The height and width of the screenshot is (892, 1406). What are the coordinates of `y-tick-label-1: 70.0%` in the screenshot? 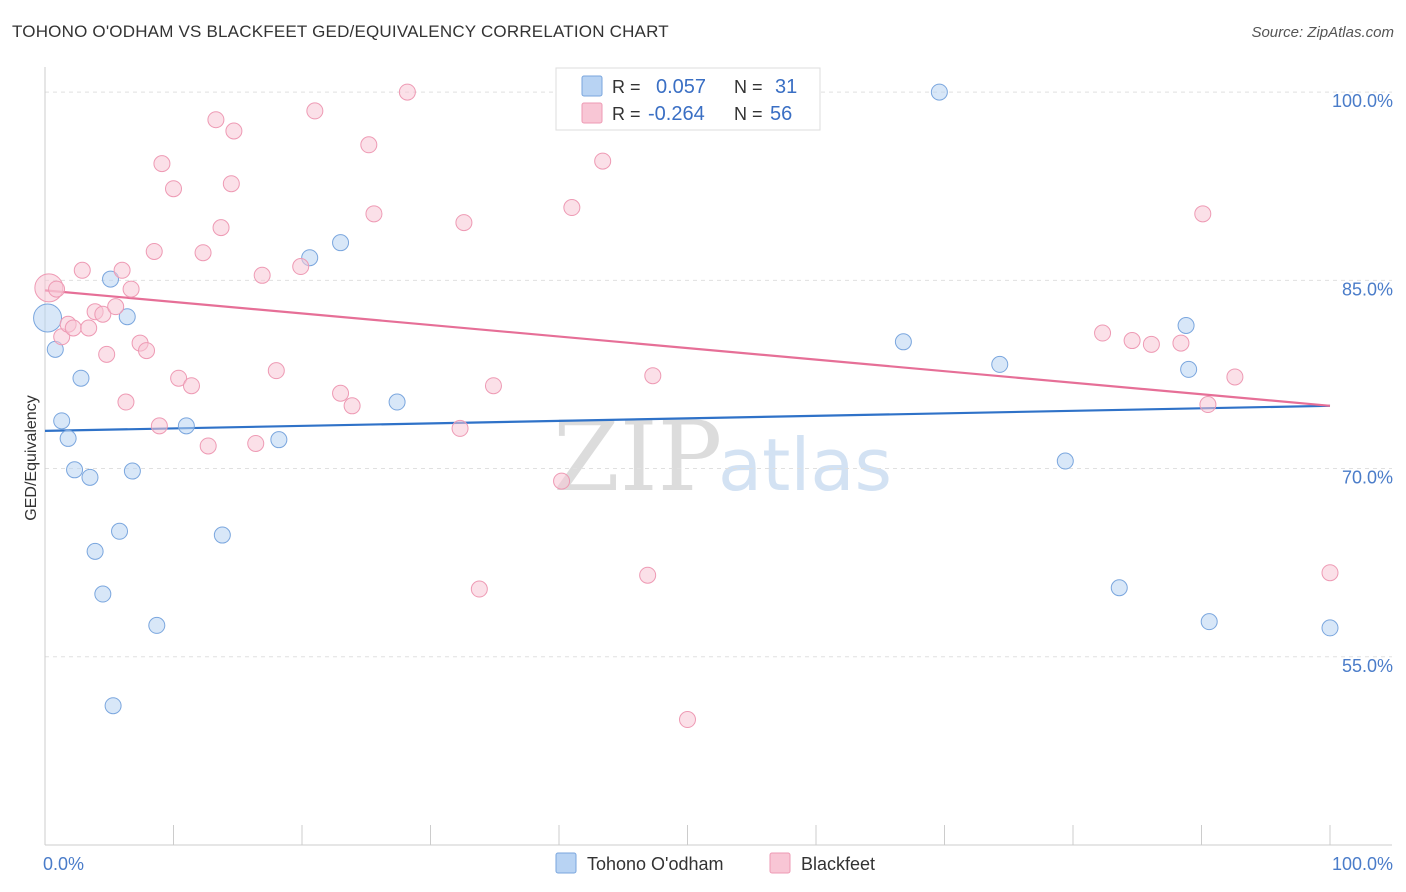 It's located at (1367, 478).